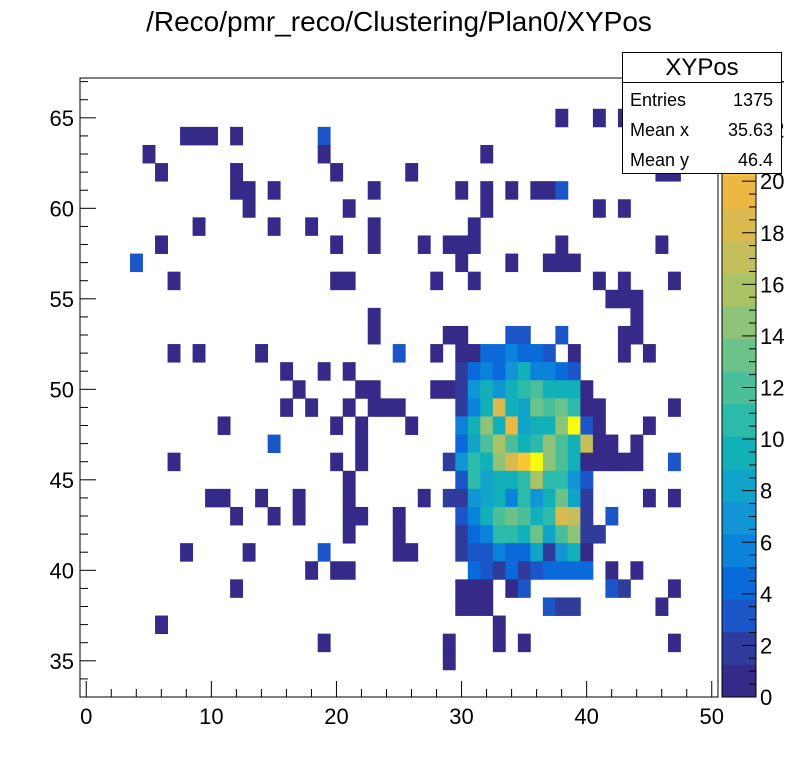 The height and width of the screenshot is (776, 798). Describe the element at coordinates (750, 130) in the screenshot. I see `stats-mean-x-value: 35.63` at that location.